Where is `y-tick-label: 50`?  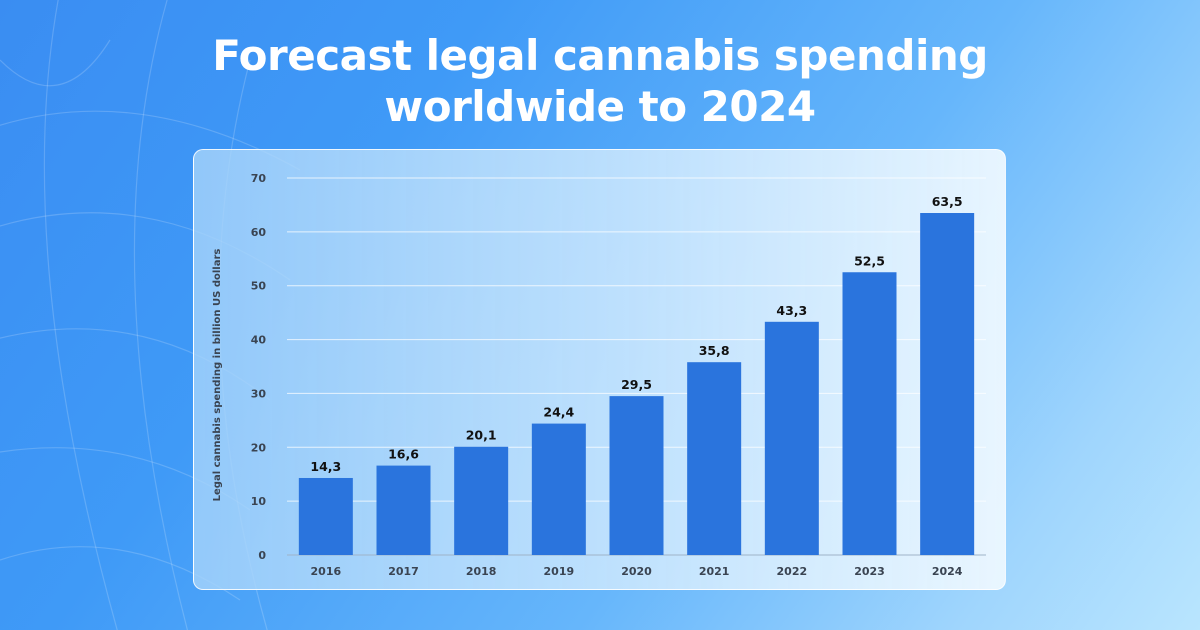
y-tick-label: 50 is located at coordinates (259, 286).